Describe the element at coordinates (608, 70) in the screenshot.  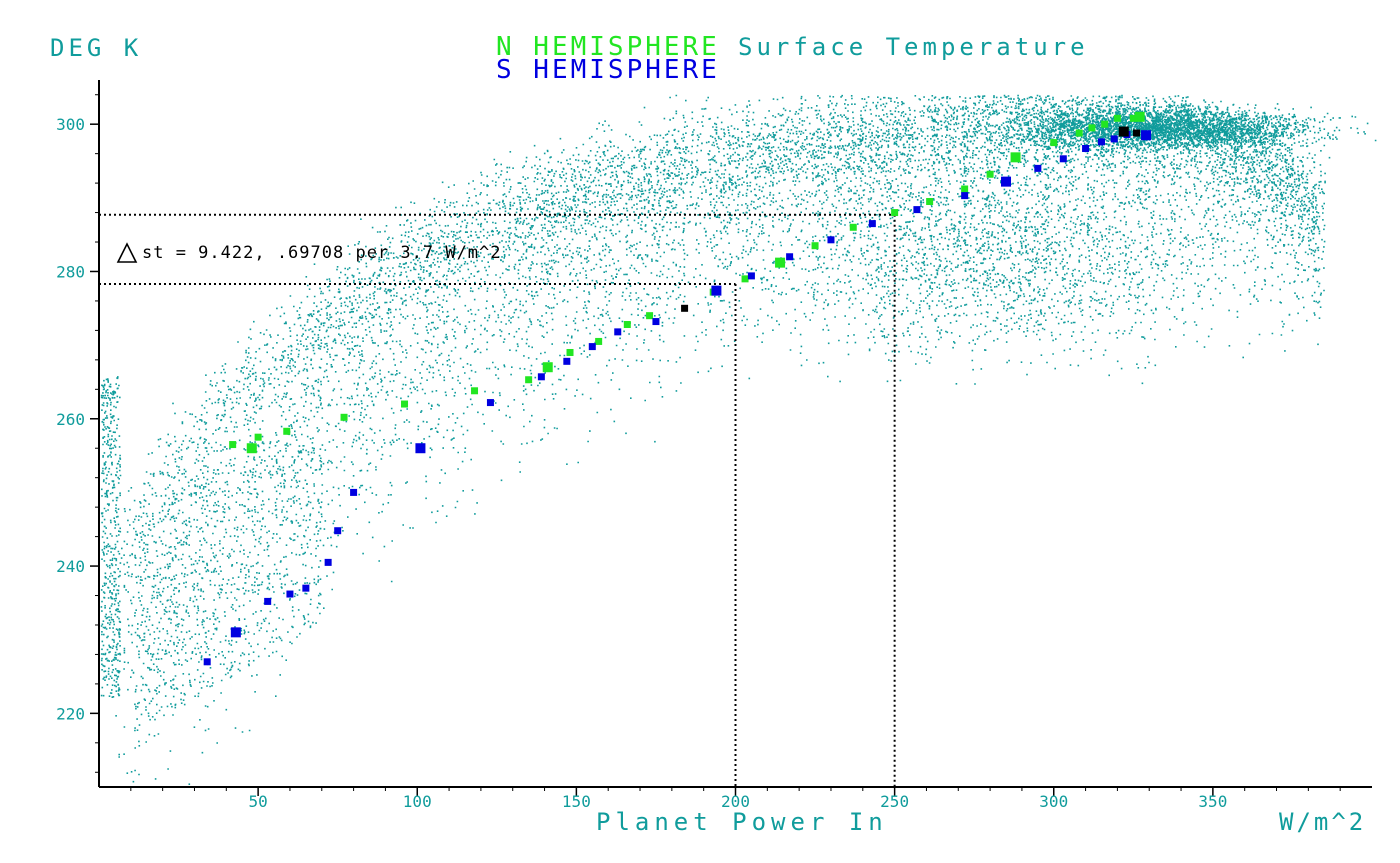
I see `title-south-hemisphere: S HEMISPHERE` at that location.